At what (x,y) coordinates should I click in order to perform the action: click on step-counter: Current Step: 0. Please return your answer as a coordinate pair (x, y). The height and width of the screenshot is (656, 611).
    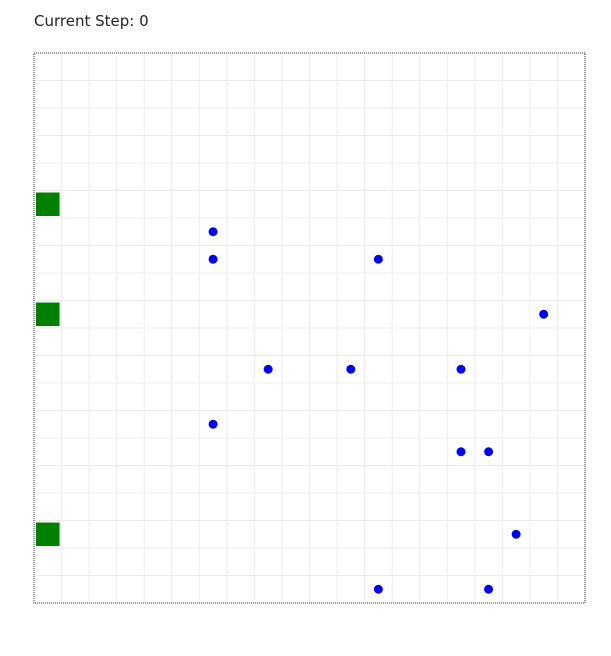
    Looking at the image, I should click on (91, 21).